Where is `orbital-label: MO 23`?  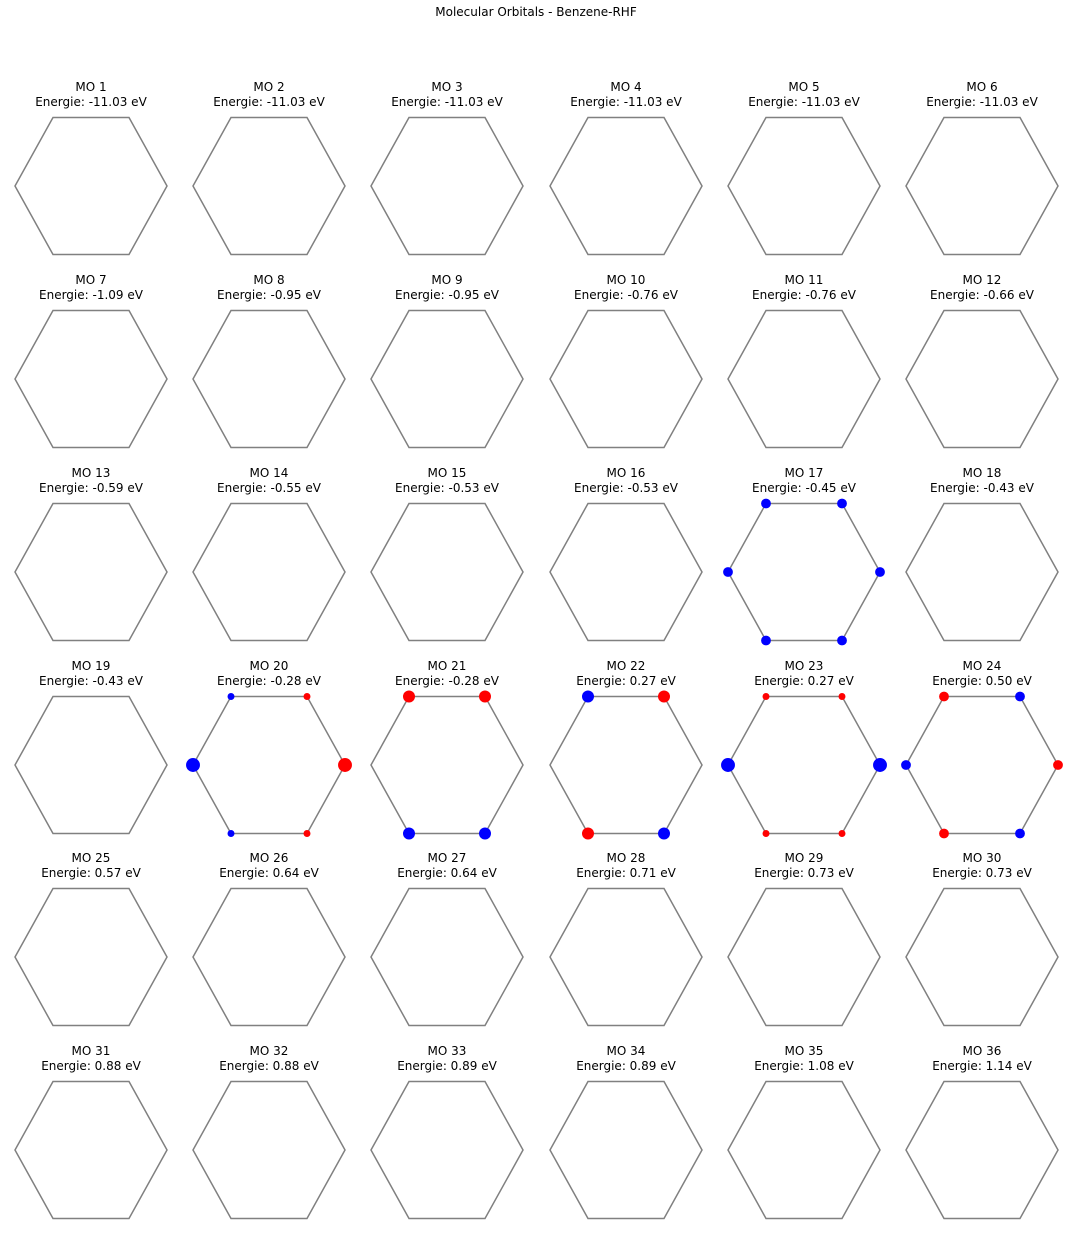
orbital-label: MO 23 is located at coordinates (804, 666).